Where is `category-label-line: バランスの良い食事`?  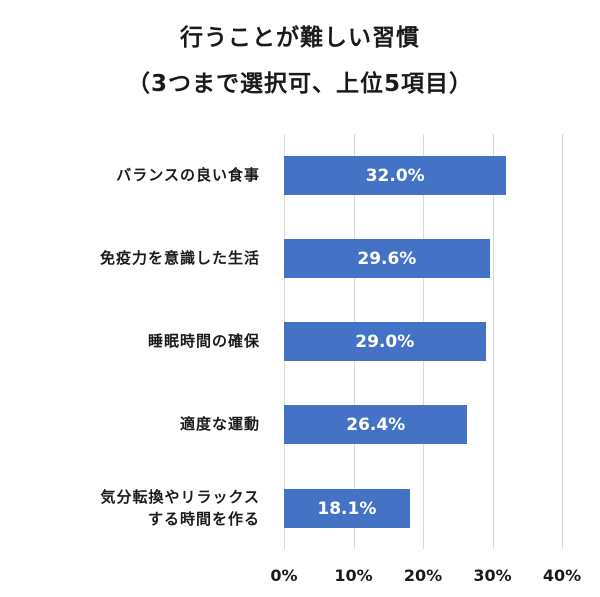
category-label-line: バランスの良い食事 is located at coordinates (188, 174).